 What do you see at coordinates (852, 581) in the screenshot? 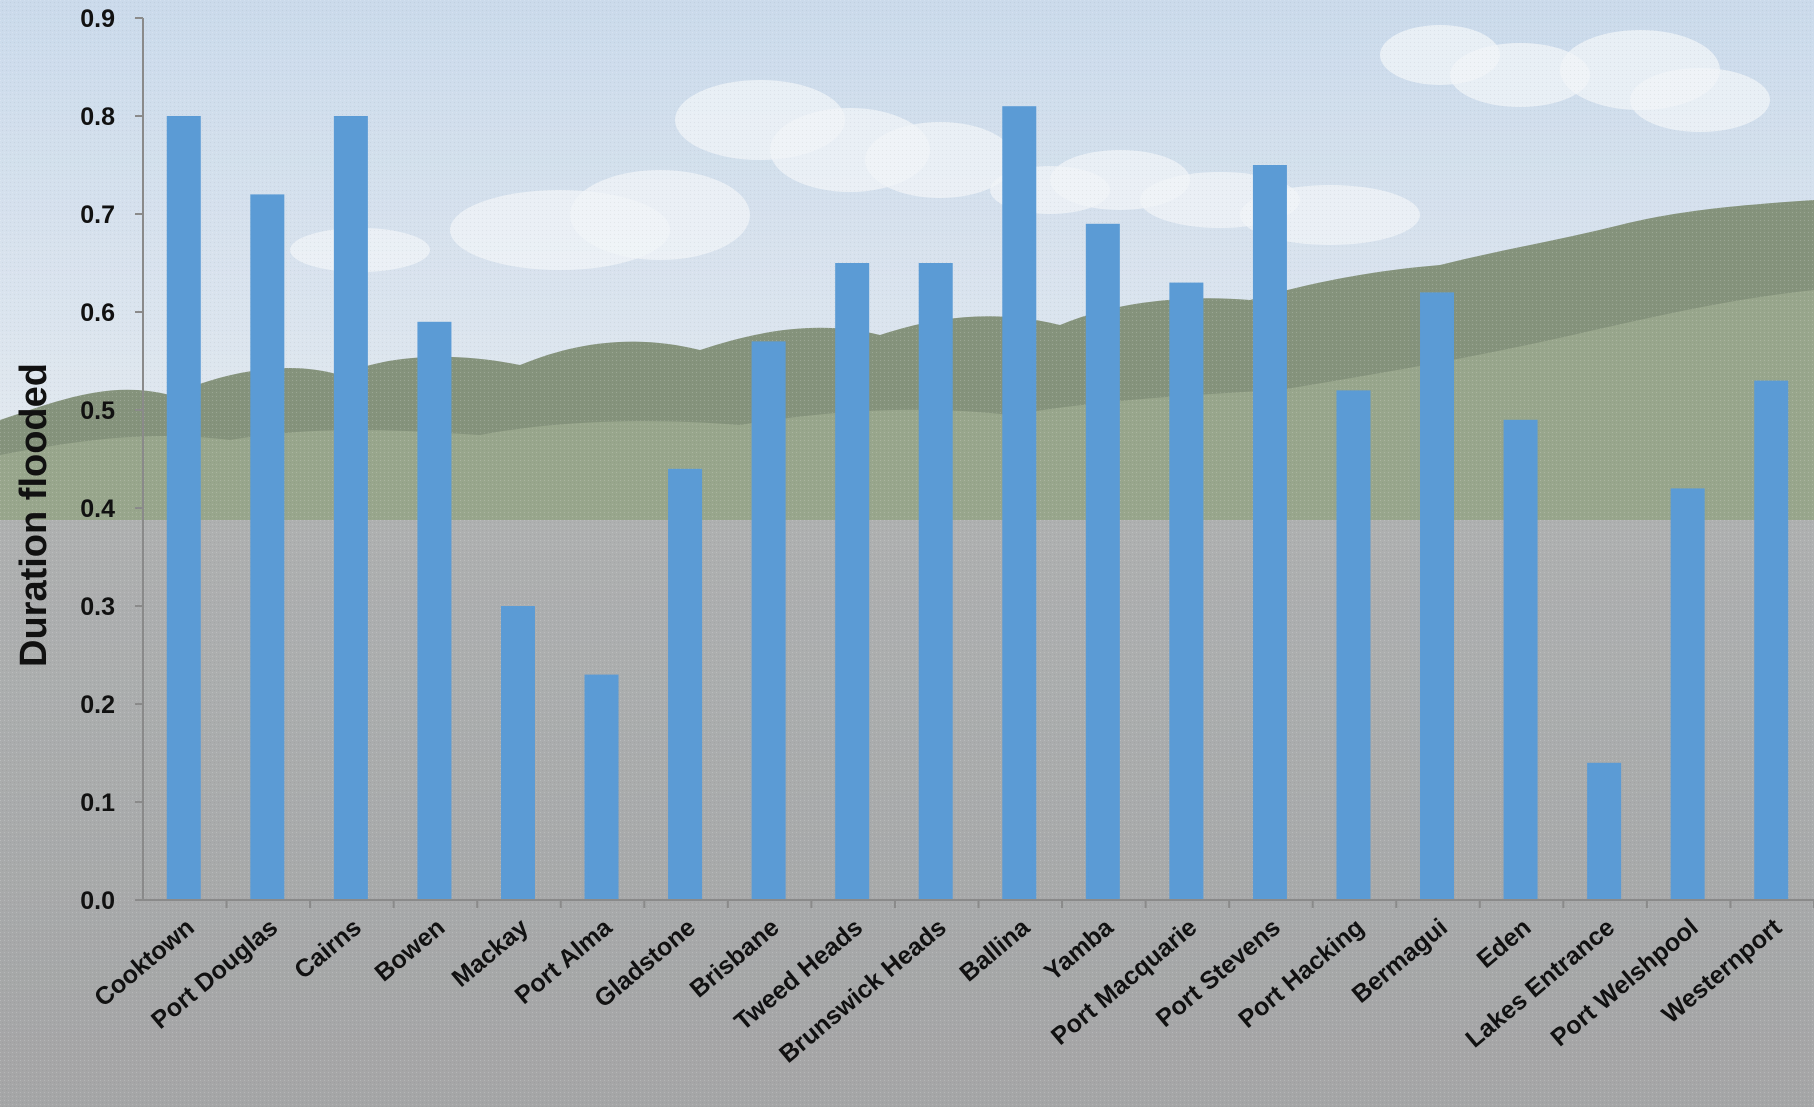
I see `bar-tweed-heads` at bounding box center [852, 581].